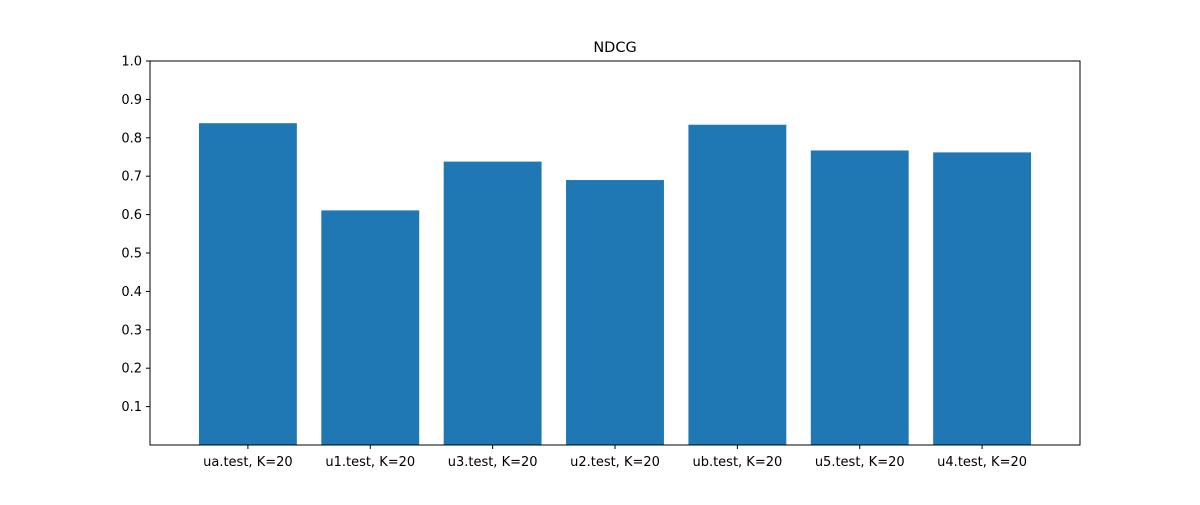 This screenshot has height=505, width=1200. What do you see at coordinates (493, 462) in the screenshot?
I see `x-tick-label: u3.test, K=20` at bounding box center [493, 462].